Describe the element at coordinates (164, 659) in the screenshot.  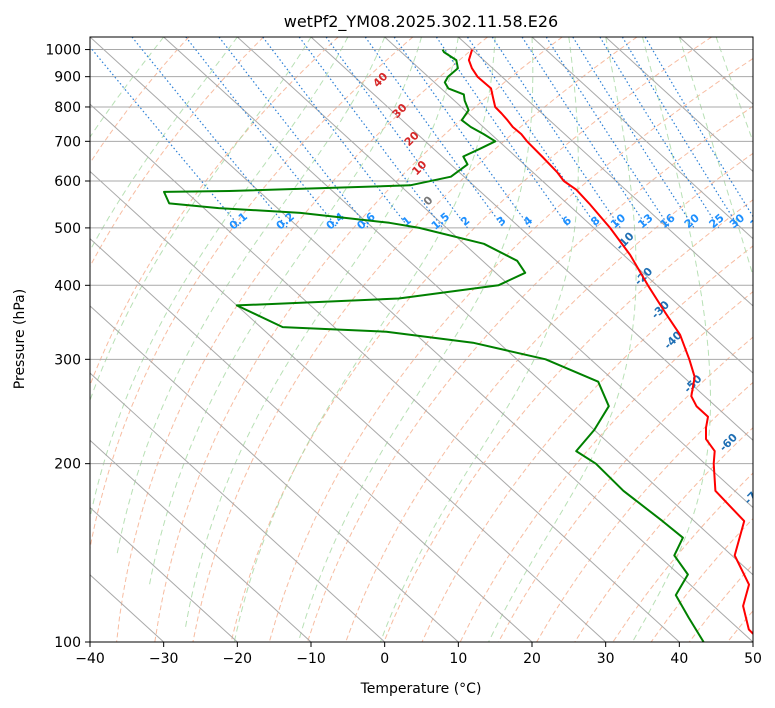
I see `x-tick-label: −30` at that location.